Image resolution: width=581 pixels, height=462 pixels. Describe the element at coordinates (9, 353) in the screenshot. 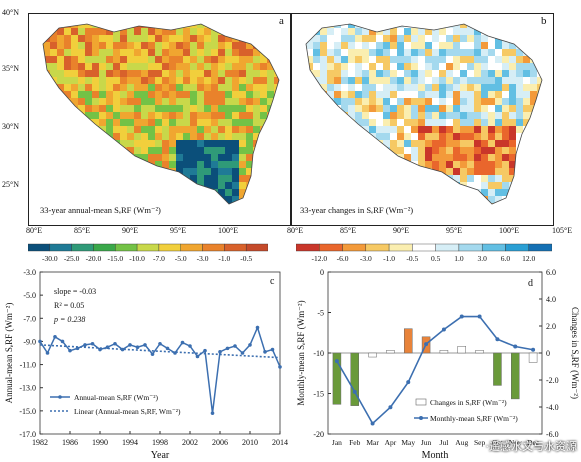

I see `chart-c-ylabel: Annual-mean SₑRF (Wm⁻²)` at that location.